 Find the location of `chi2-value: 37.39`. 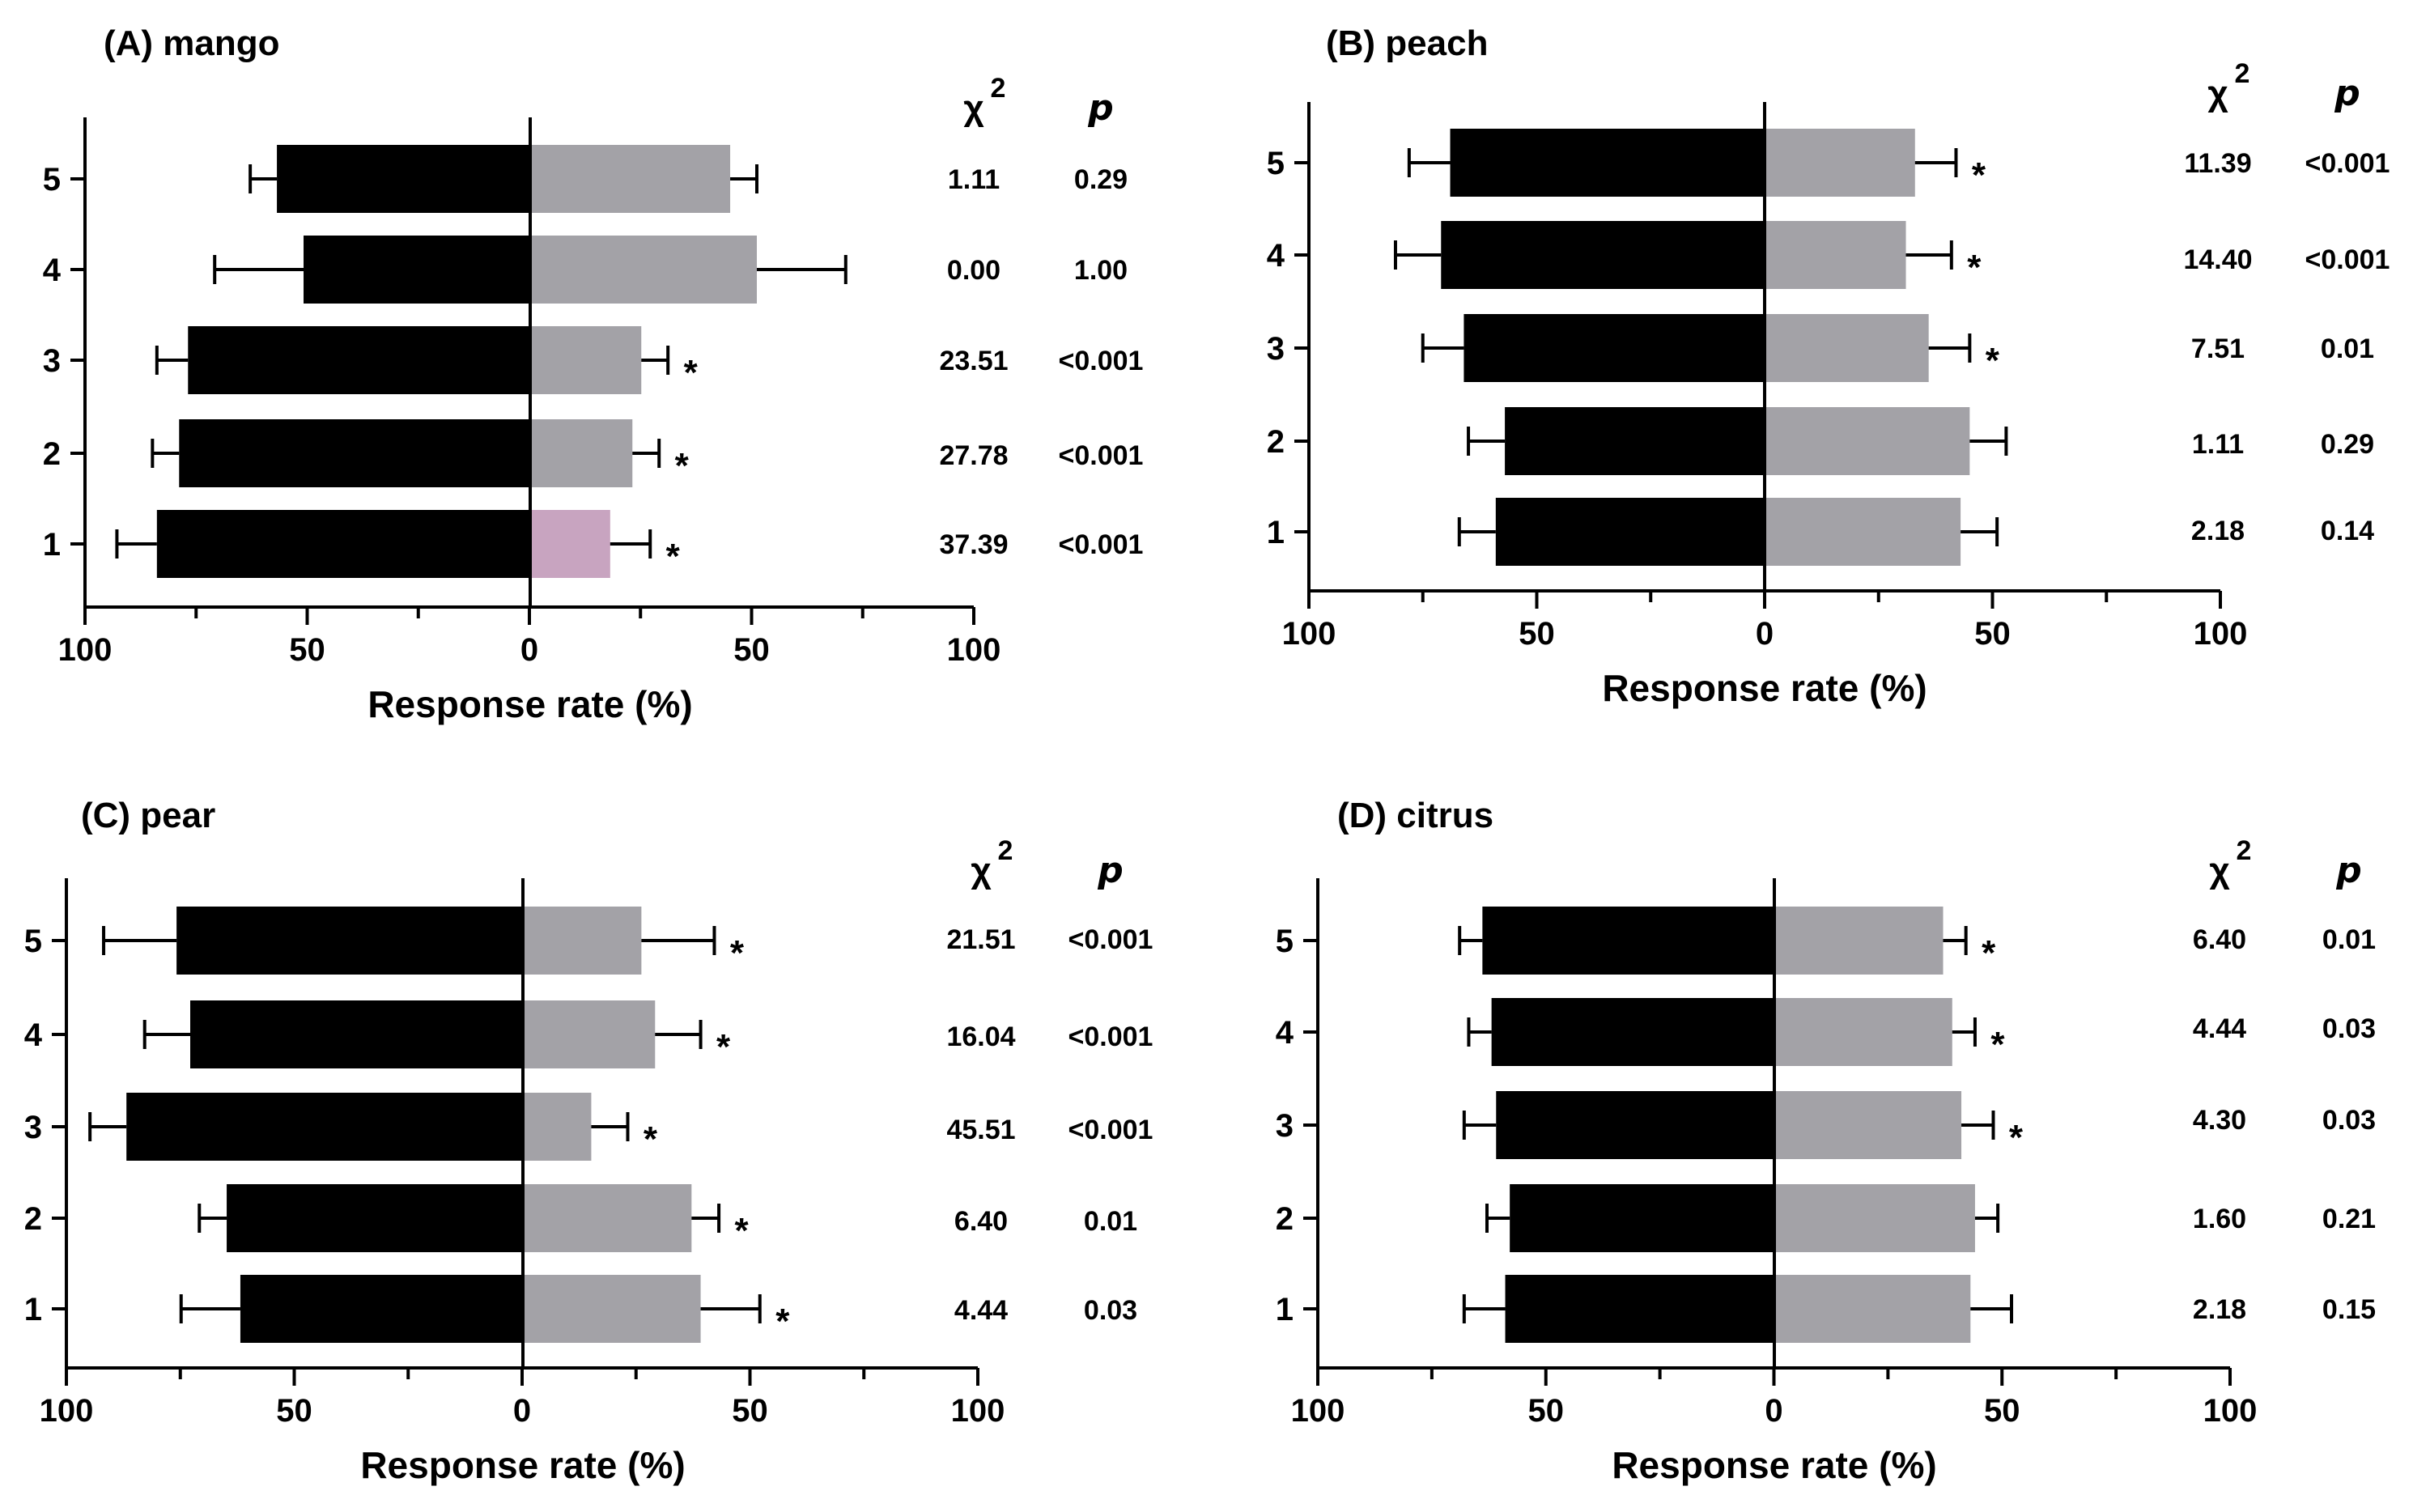

chi2-value: 37.39 is located at coordinates (973, 544).